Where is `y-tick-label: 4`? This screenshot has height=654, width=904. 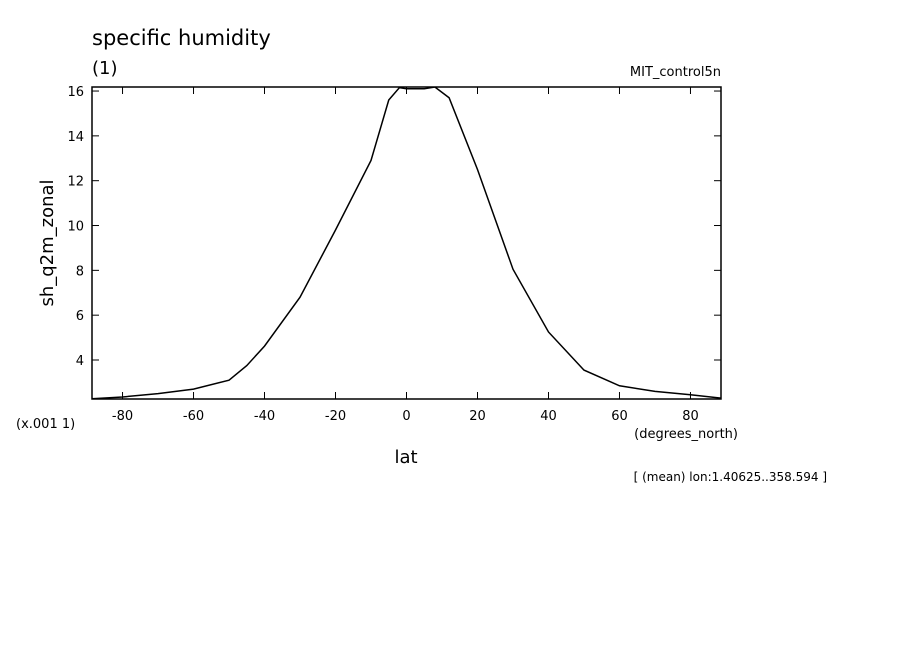
y-tick-label: 4 is located at coordinates (80, 361).